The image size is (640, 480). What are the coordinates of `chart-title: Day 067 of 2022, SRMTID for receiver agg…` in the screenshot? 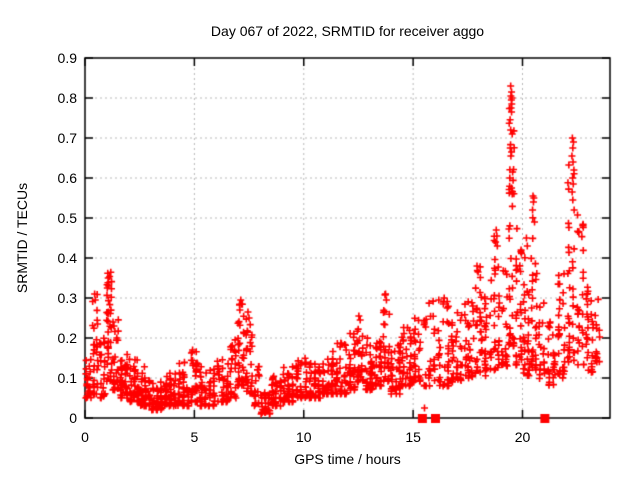 It's located at (347, 31).